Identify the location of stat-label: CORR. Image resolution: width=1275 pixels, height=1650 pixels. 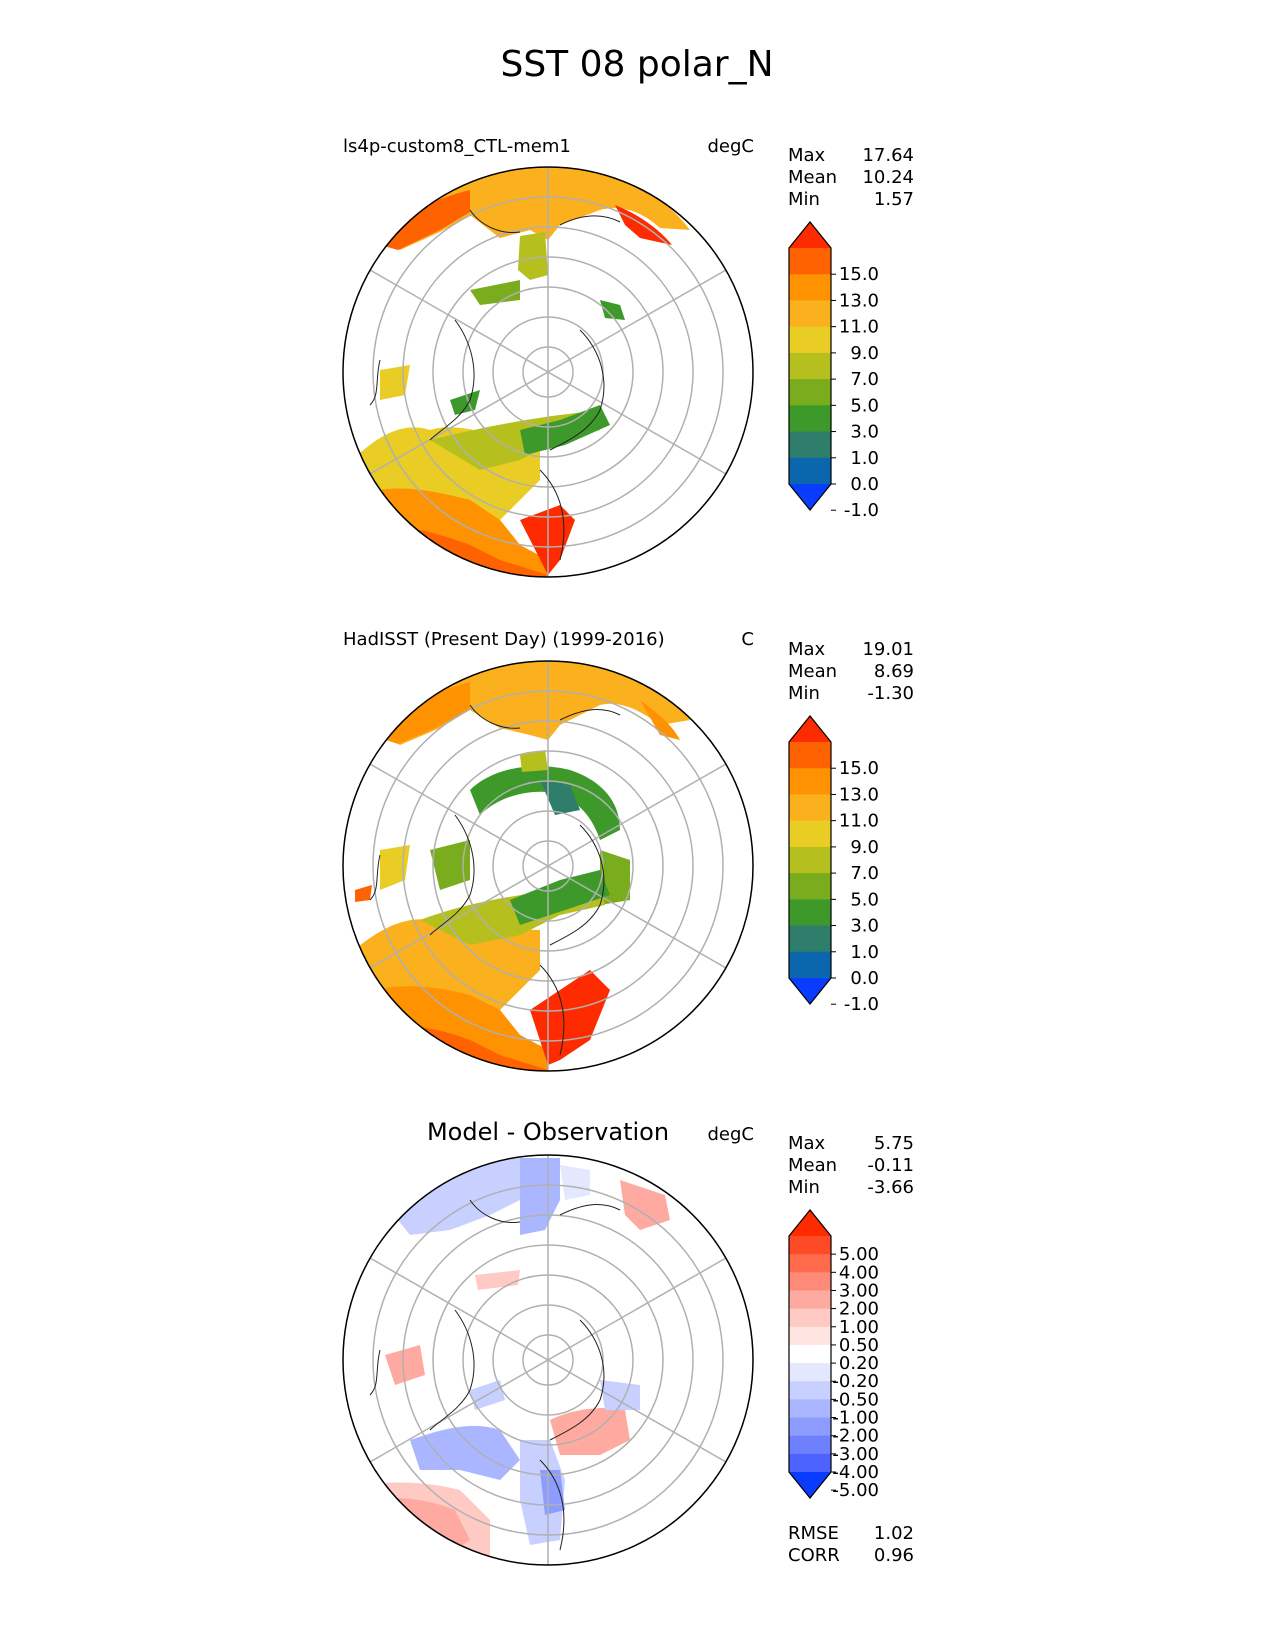
(814, 1555).